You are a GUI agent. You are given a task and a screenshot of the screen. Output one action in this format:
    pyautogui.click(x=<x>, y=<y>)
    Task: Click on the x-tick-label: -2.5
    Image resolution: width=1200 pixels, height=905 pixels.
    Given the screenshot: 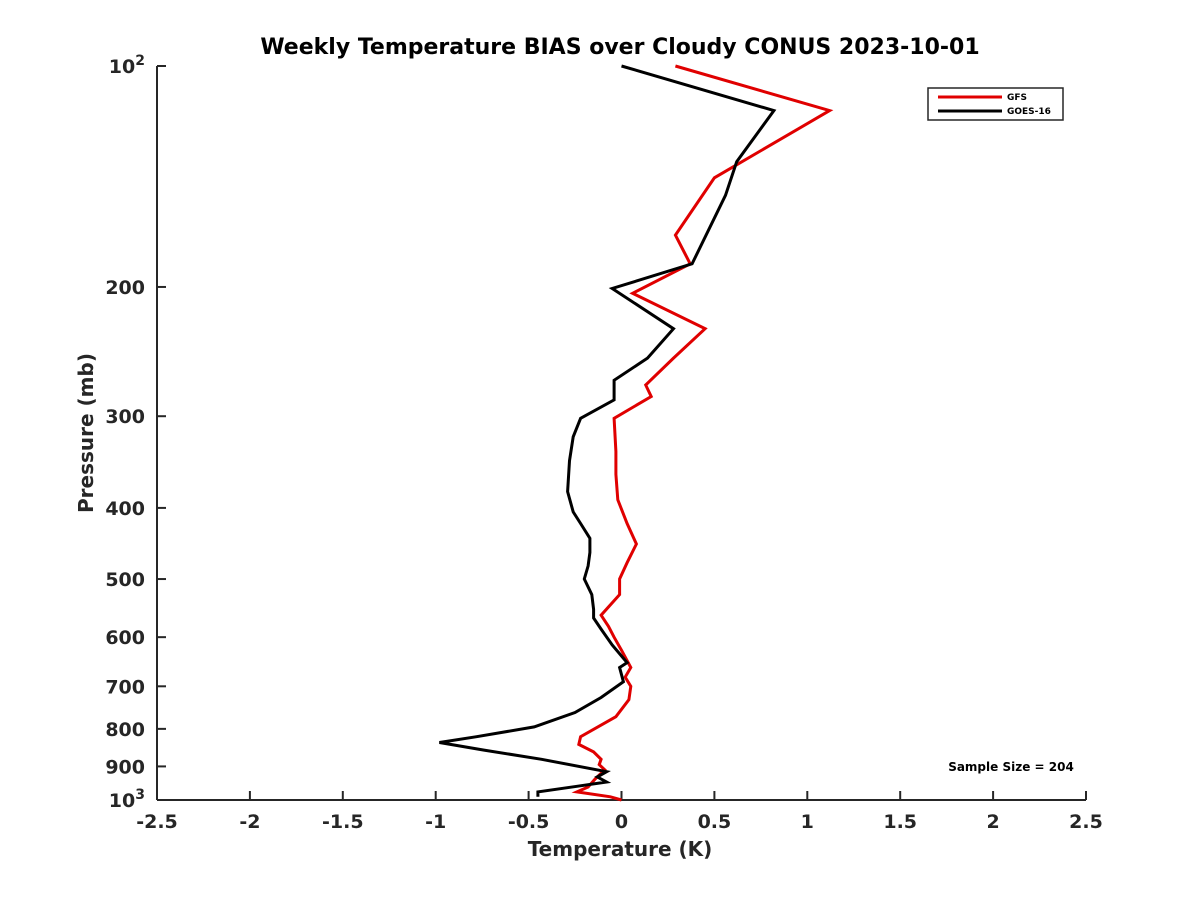 What is the action you would take?
    pyautogui.click(x=157, y=822)
    